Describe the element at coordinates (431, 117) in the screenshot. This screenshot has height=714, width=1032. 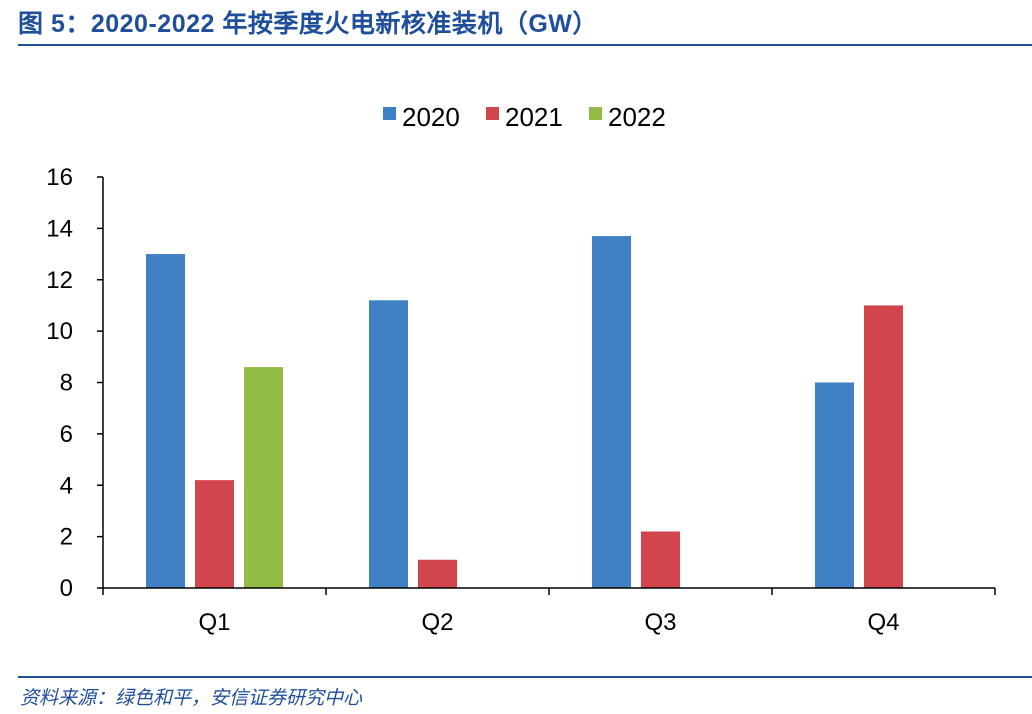
I see `legend-label-2020: 2020` at that location.